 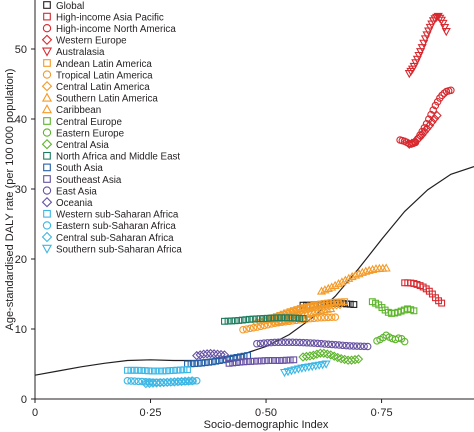 What do you see at coordinates (80, 52) in the screenshot?
I see `legend-label: Australasia` at bounding box center [80, 52].